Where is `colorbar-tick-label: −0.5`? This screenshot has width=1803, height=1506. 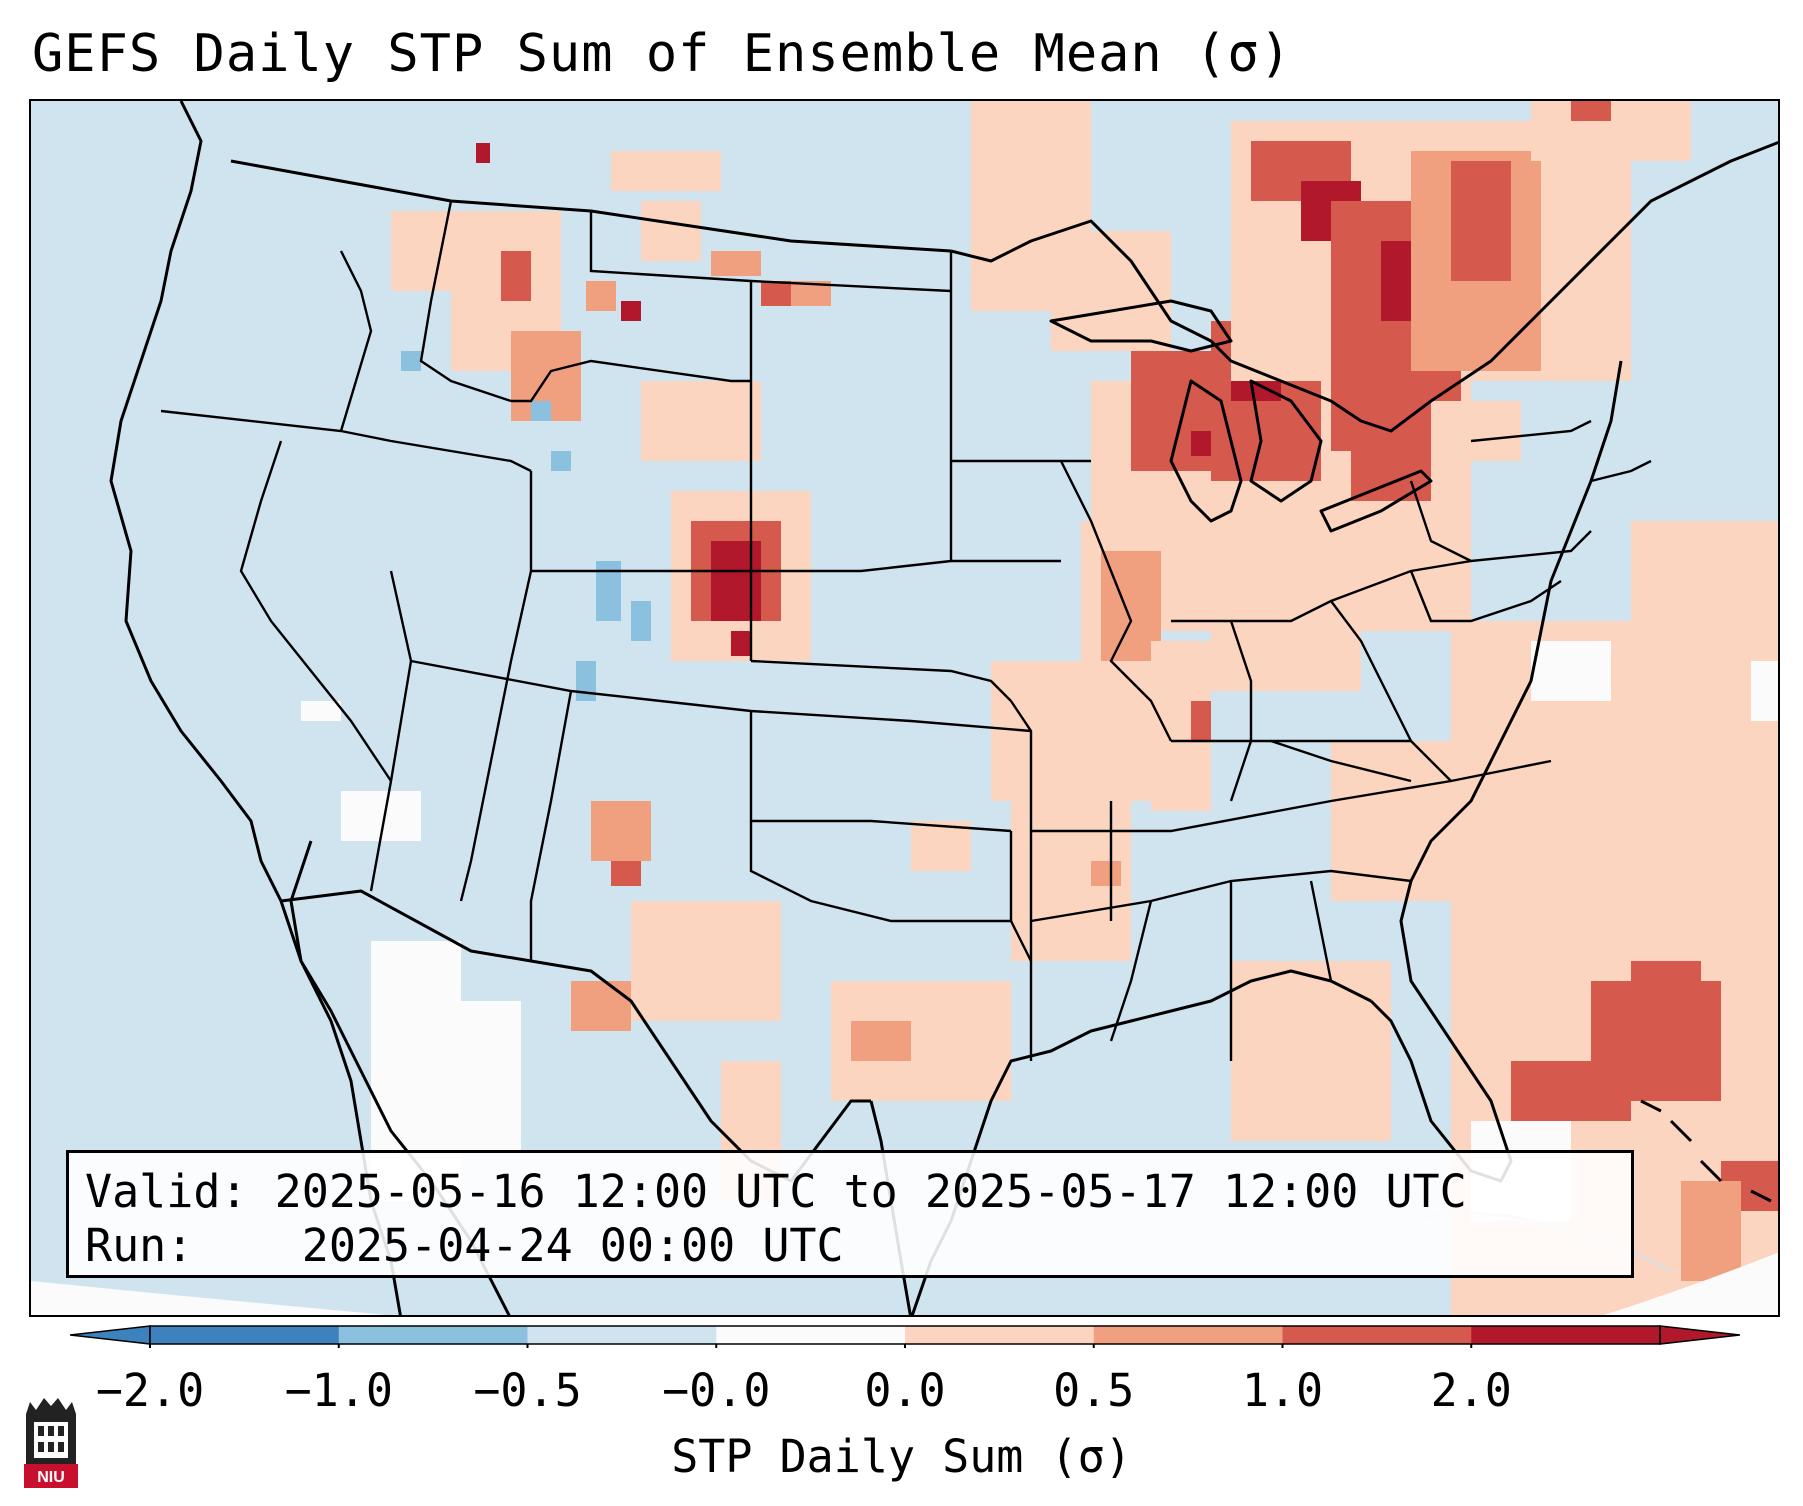
colorbar-tick-label: −0.5 is located at coordinates (527, 1390).